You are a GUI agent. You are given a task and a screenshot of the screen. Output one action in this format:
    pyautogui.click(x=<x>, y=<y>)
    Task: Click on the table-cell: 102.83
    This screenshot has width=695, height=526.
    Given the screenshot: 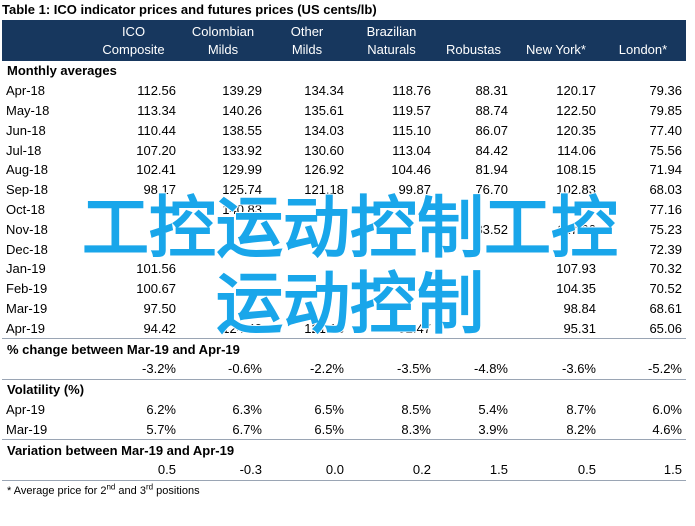 What is the action you would take?
    pyautogui.click(x=576, y=190)
    